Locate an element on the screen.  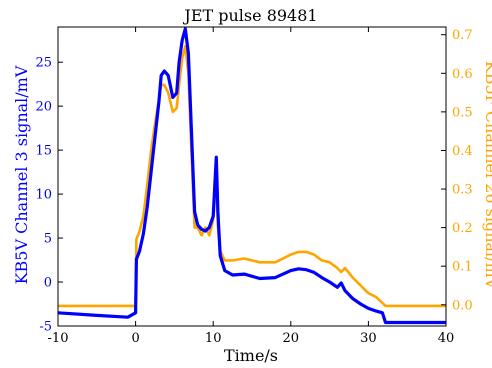
x-axis-label: Time/s is located at coordinates (251, 355).